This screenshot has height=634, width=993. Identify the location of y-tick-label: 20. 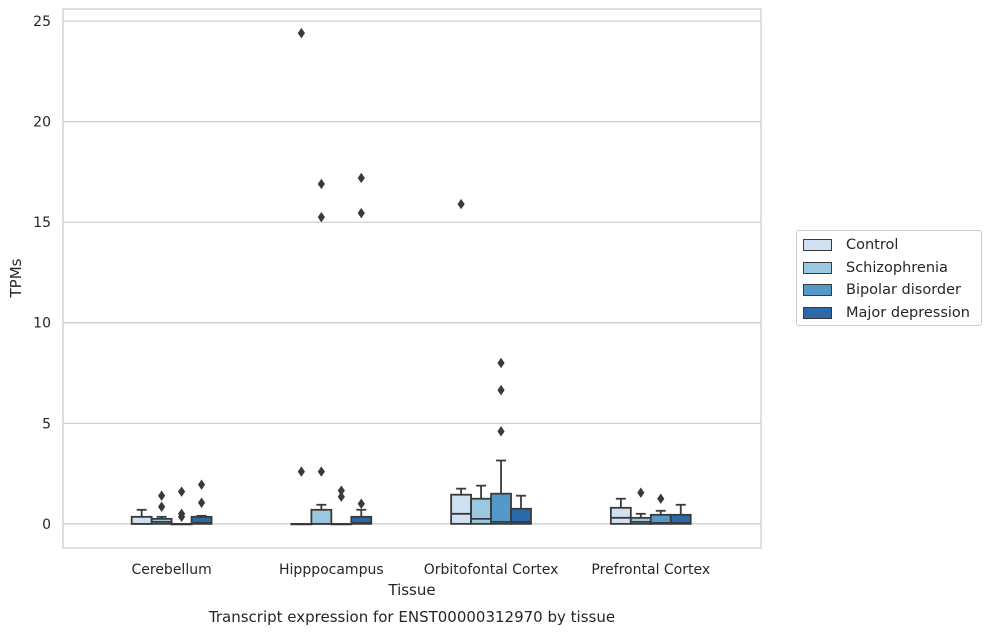
(42, 123).